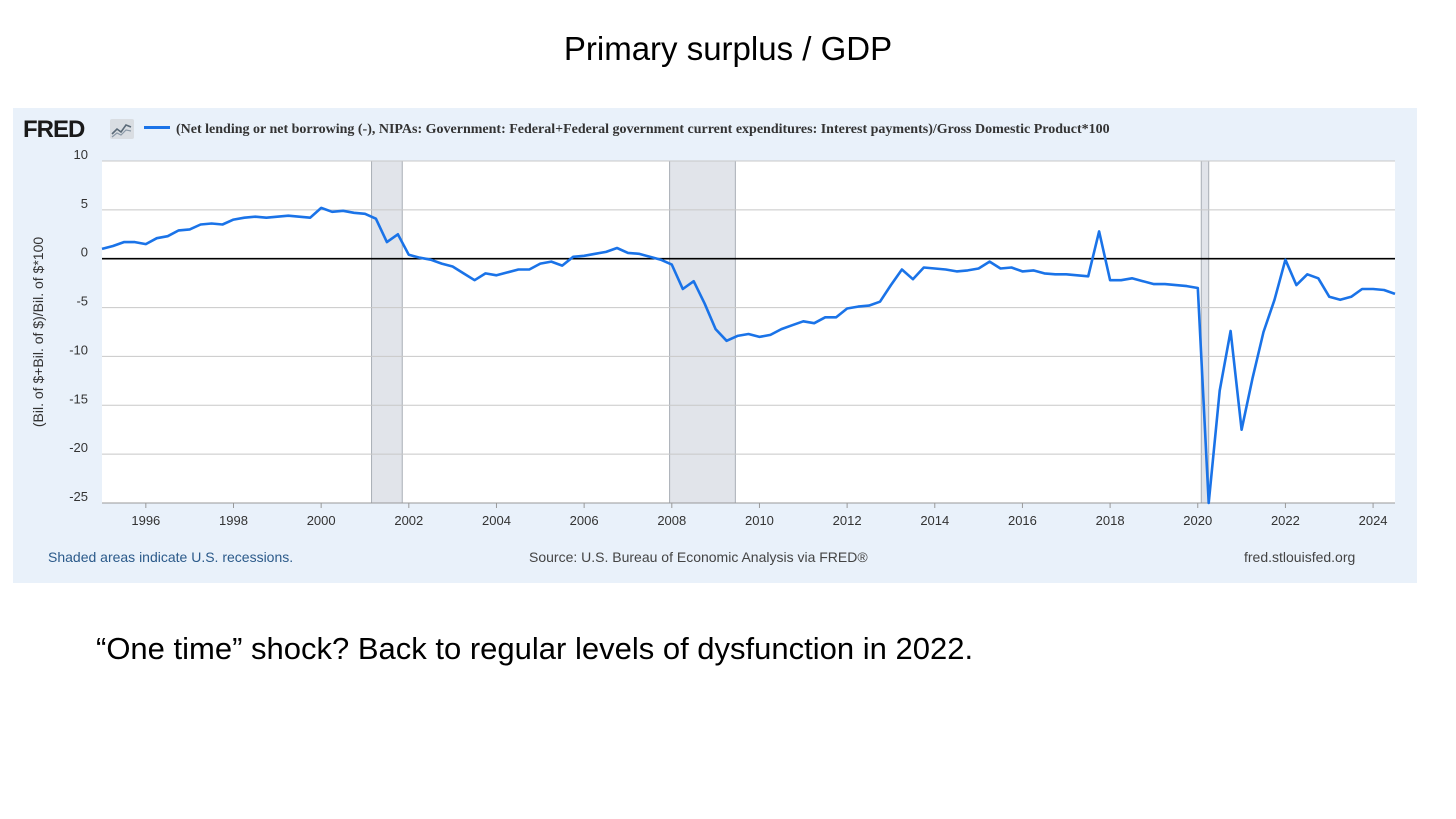 This screenshot has width=1456, height=819. Describe the element at coordinates (78, 398) in the screenshot. I see `y-tick-label: -15` at that location.